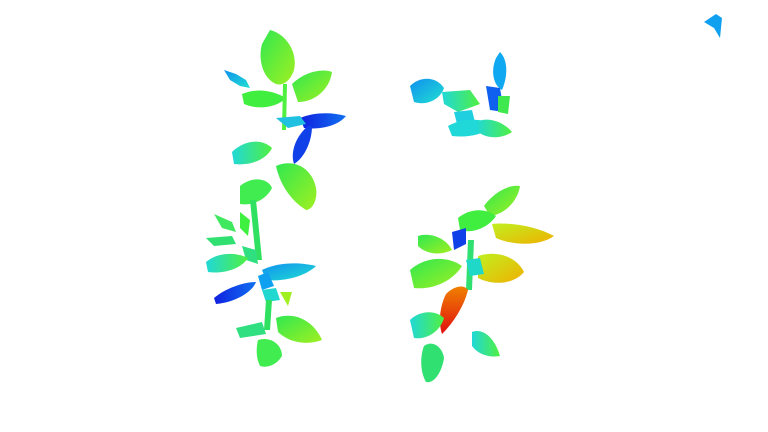  What do you see at coordinates (482, 284) in the screenshot?
I see `bottom-right-plant` at bounding box center [482, 284].